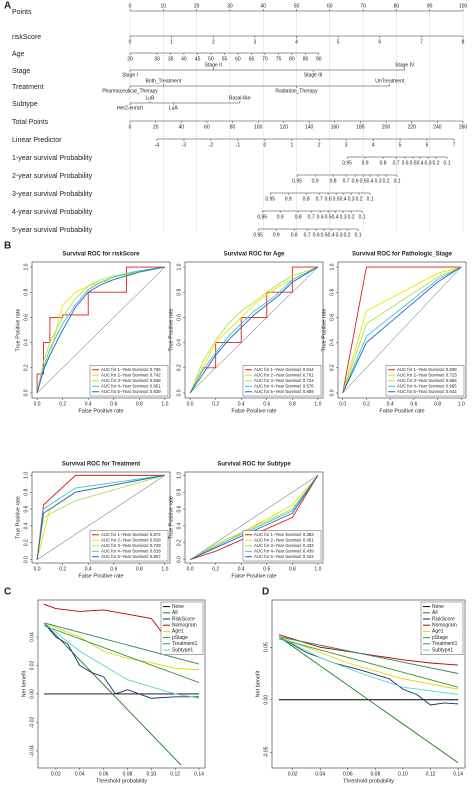  I want to click on row-label: 5-year survival Probability, so click(52, 230).